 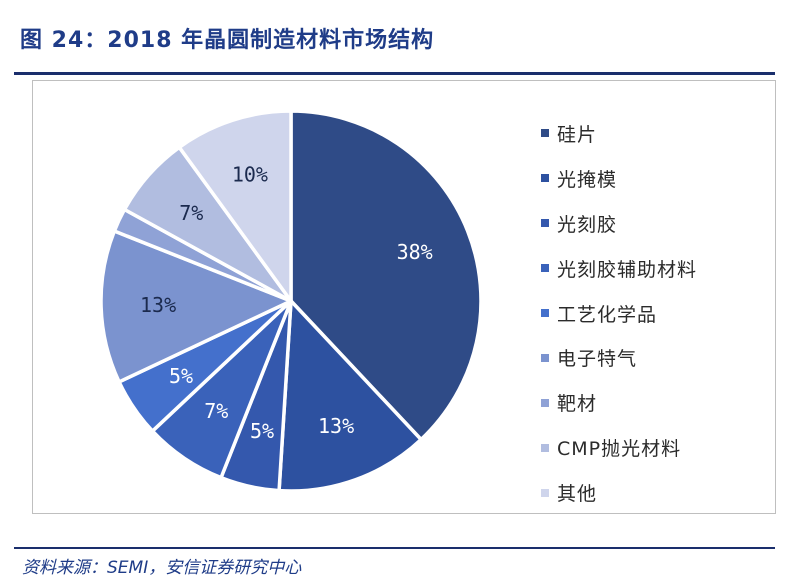 What do you see at coordinates (607, 314) in the screenshot?
I see `legend-label: 工艺化学品` at bounding box center [607, 314].